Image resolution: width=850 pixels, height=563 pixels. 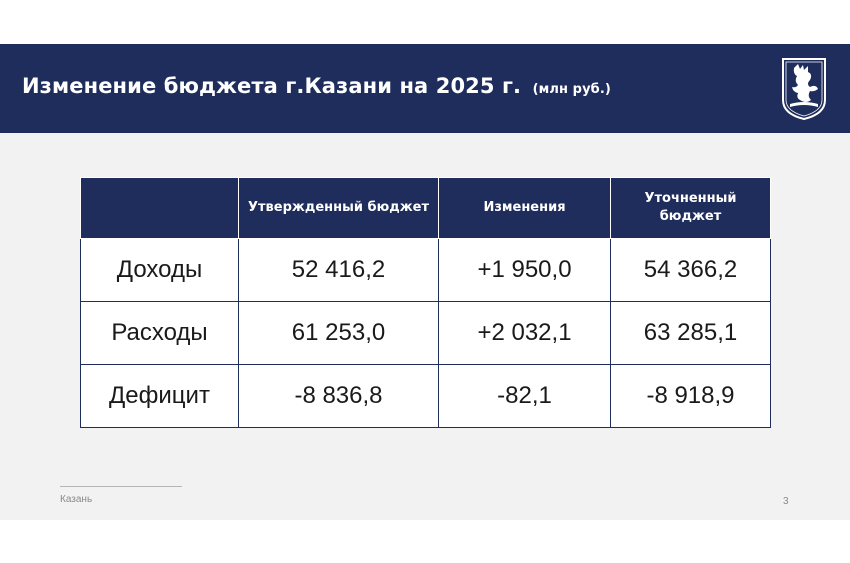 What do you see at coordinates (524, 396) in the screenshot?
I see `cell-change: -82,1` at bounding box center [524, 396].